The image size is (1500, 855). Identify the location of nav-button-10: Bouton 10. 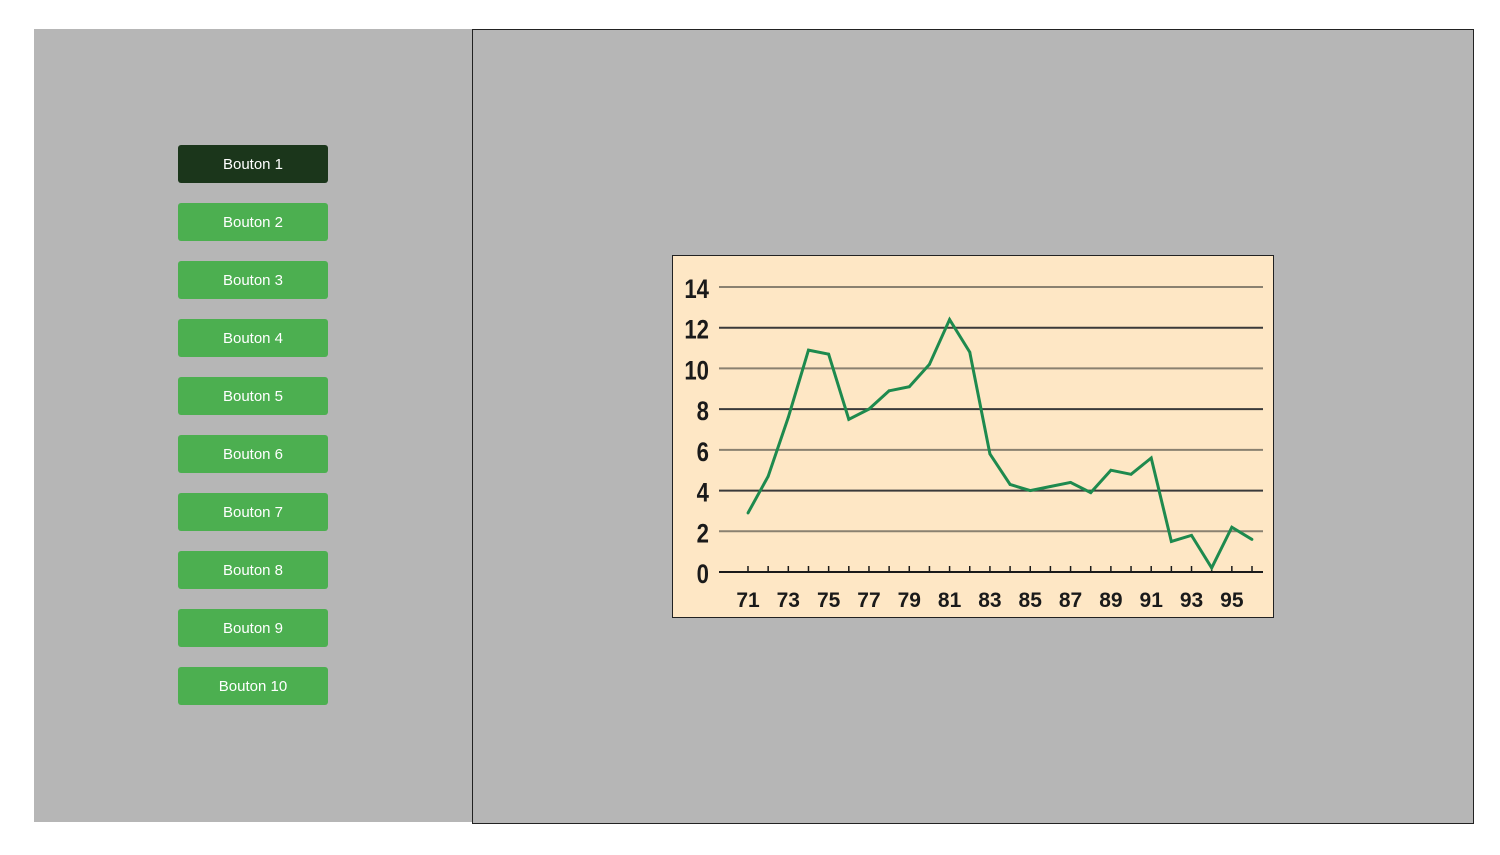
(253, 686).